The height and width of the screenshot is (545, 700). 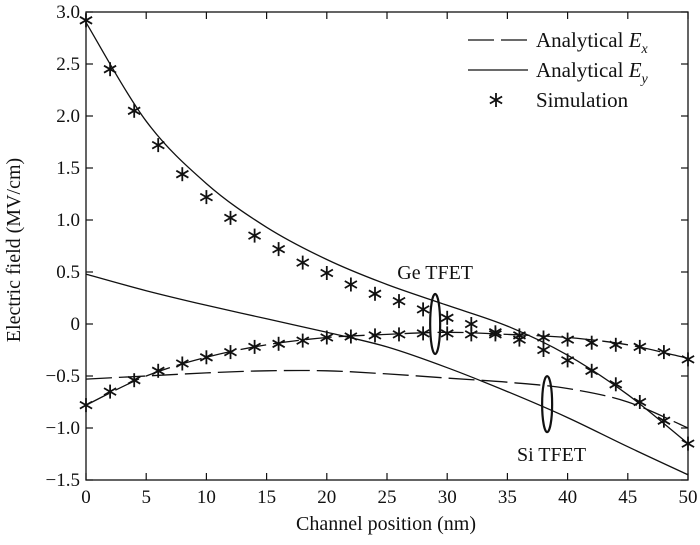 I want to click on si-tfet-ellipse, so click(x=547, y=404).